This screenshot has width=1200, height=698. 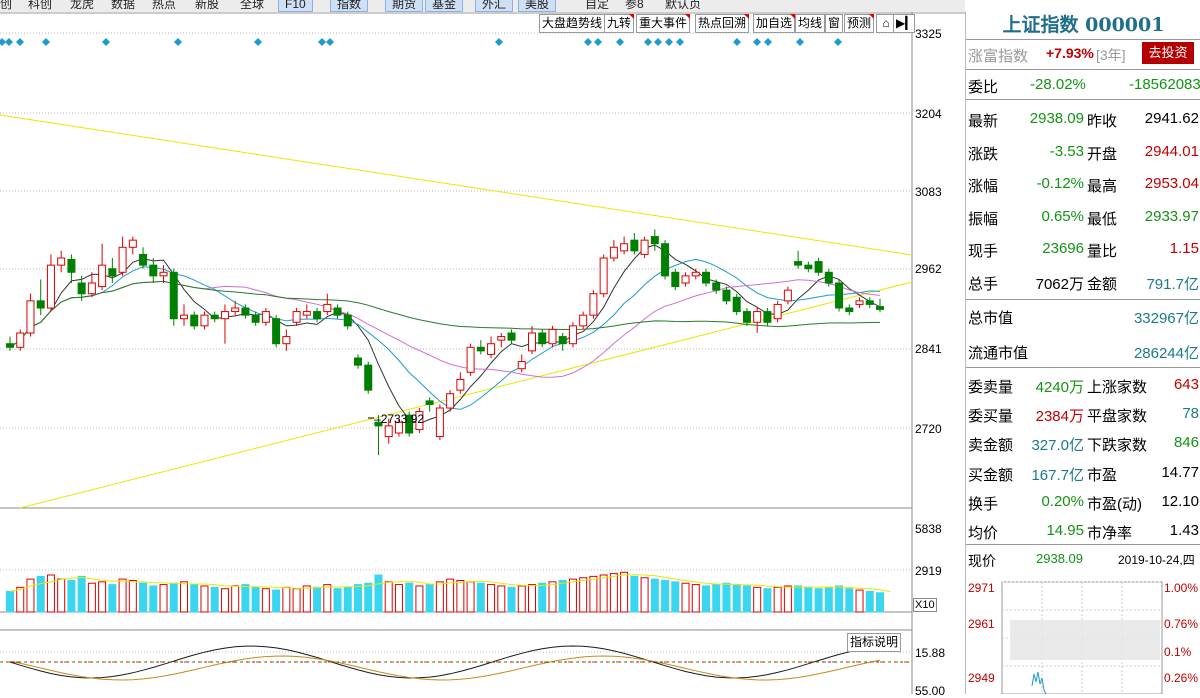 What do you see at coordinates (874, 642) in the screenshot?
I see `indicator-help-button: 指标说明` at bounding box center [874, 642].